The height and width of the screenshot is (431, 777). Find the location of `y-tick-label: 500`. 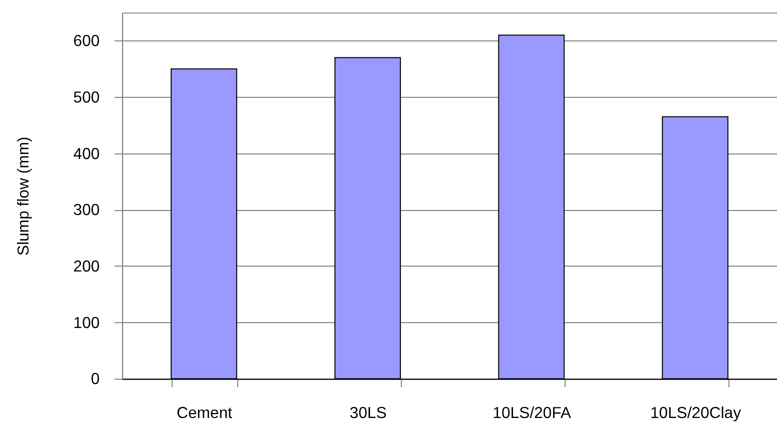

y-tick-label: 500 is located at coordinates (86, 98).